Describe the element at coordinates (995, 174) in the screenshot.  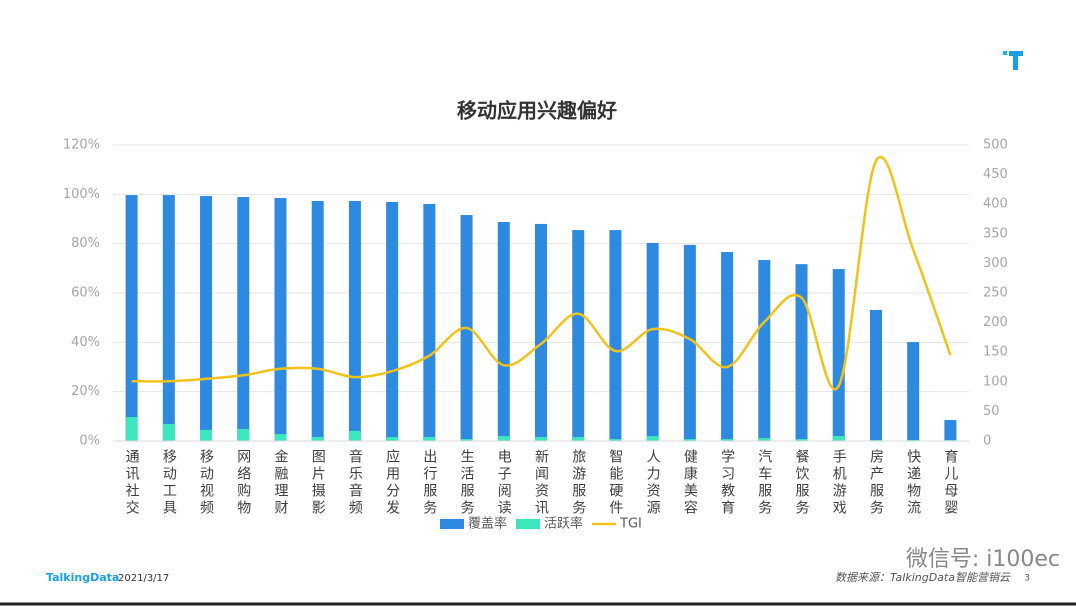
I see `y2-tick-label: 450` at that location.